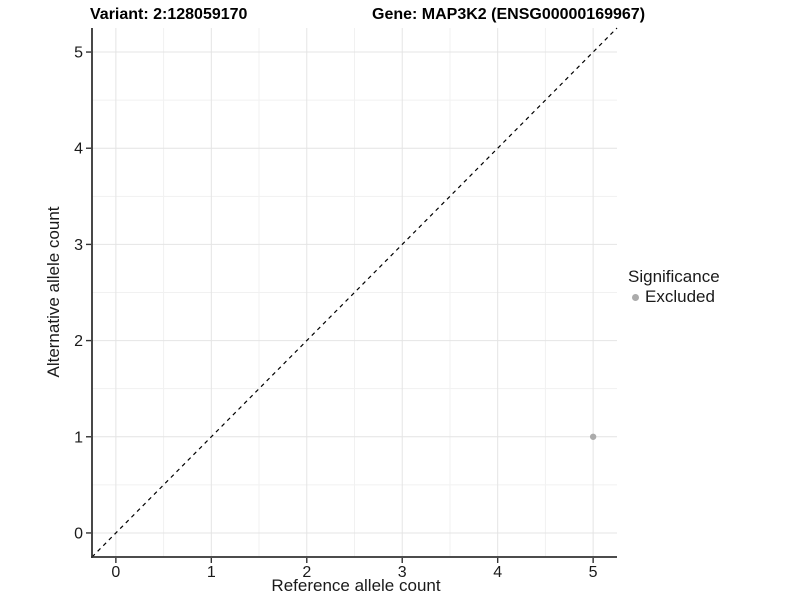 Image resolution: width=800 pixels, height=600 pixels. I want to click on x-tick-label: 3, so click(402, 572).